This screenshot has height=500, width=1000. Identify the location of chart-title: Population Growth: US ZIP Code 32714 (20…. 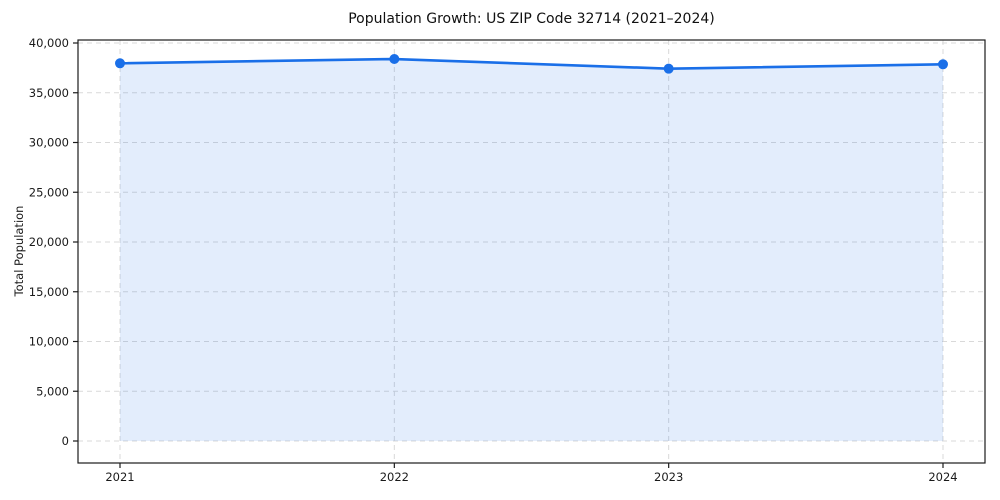
(531, 19).